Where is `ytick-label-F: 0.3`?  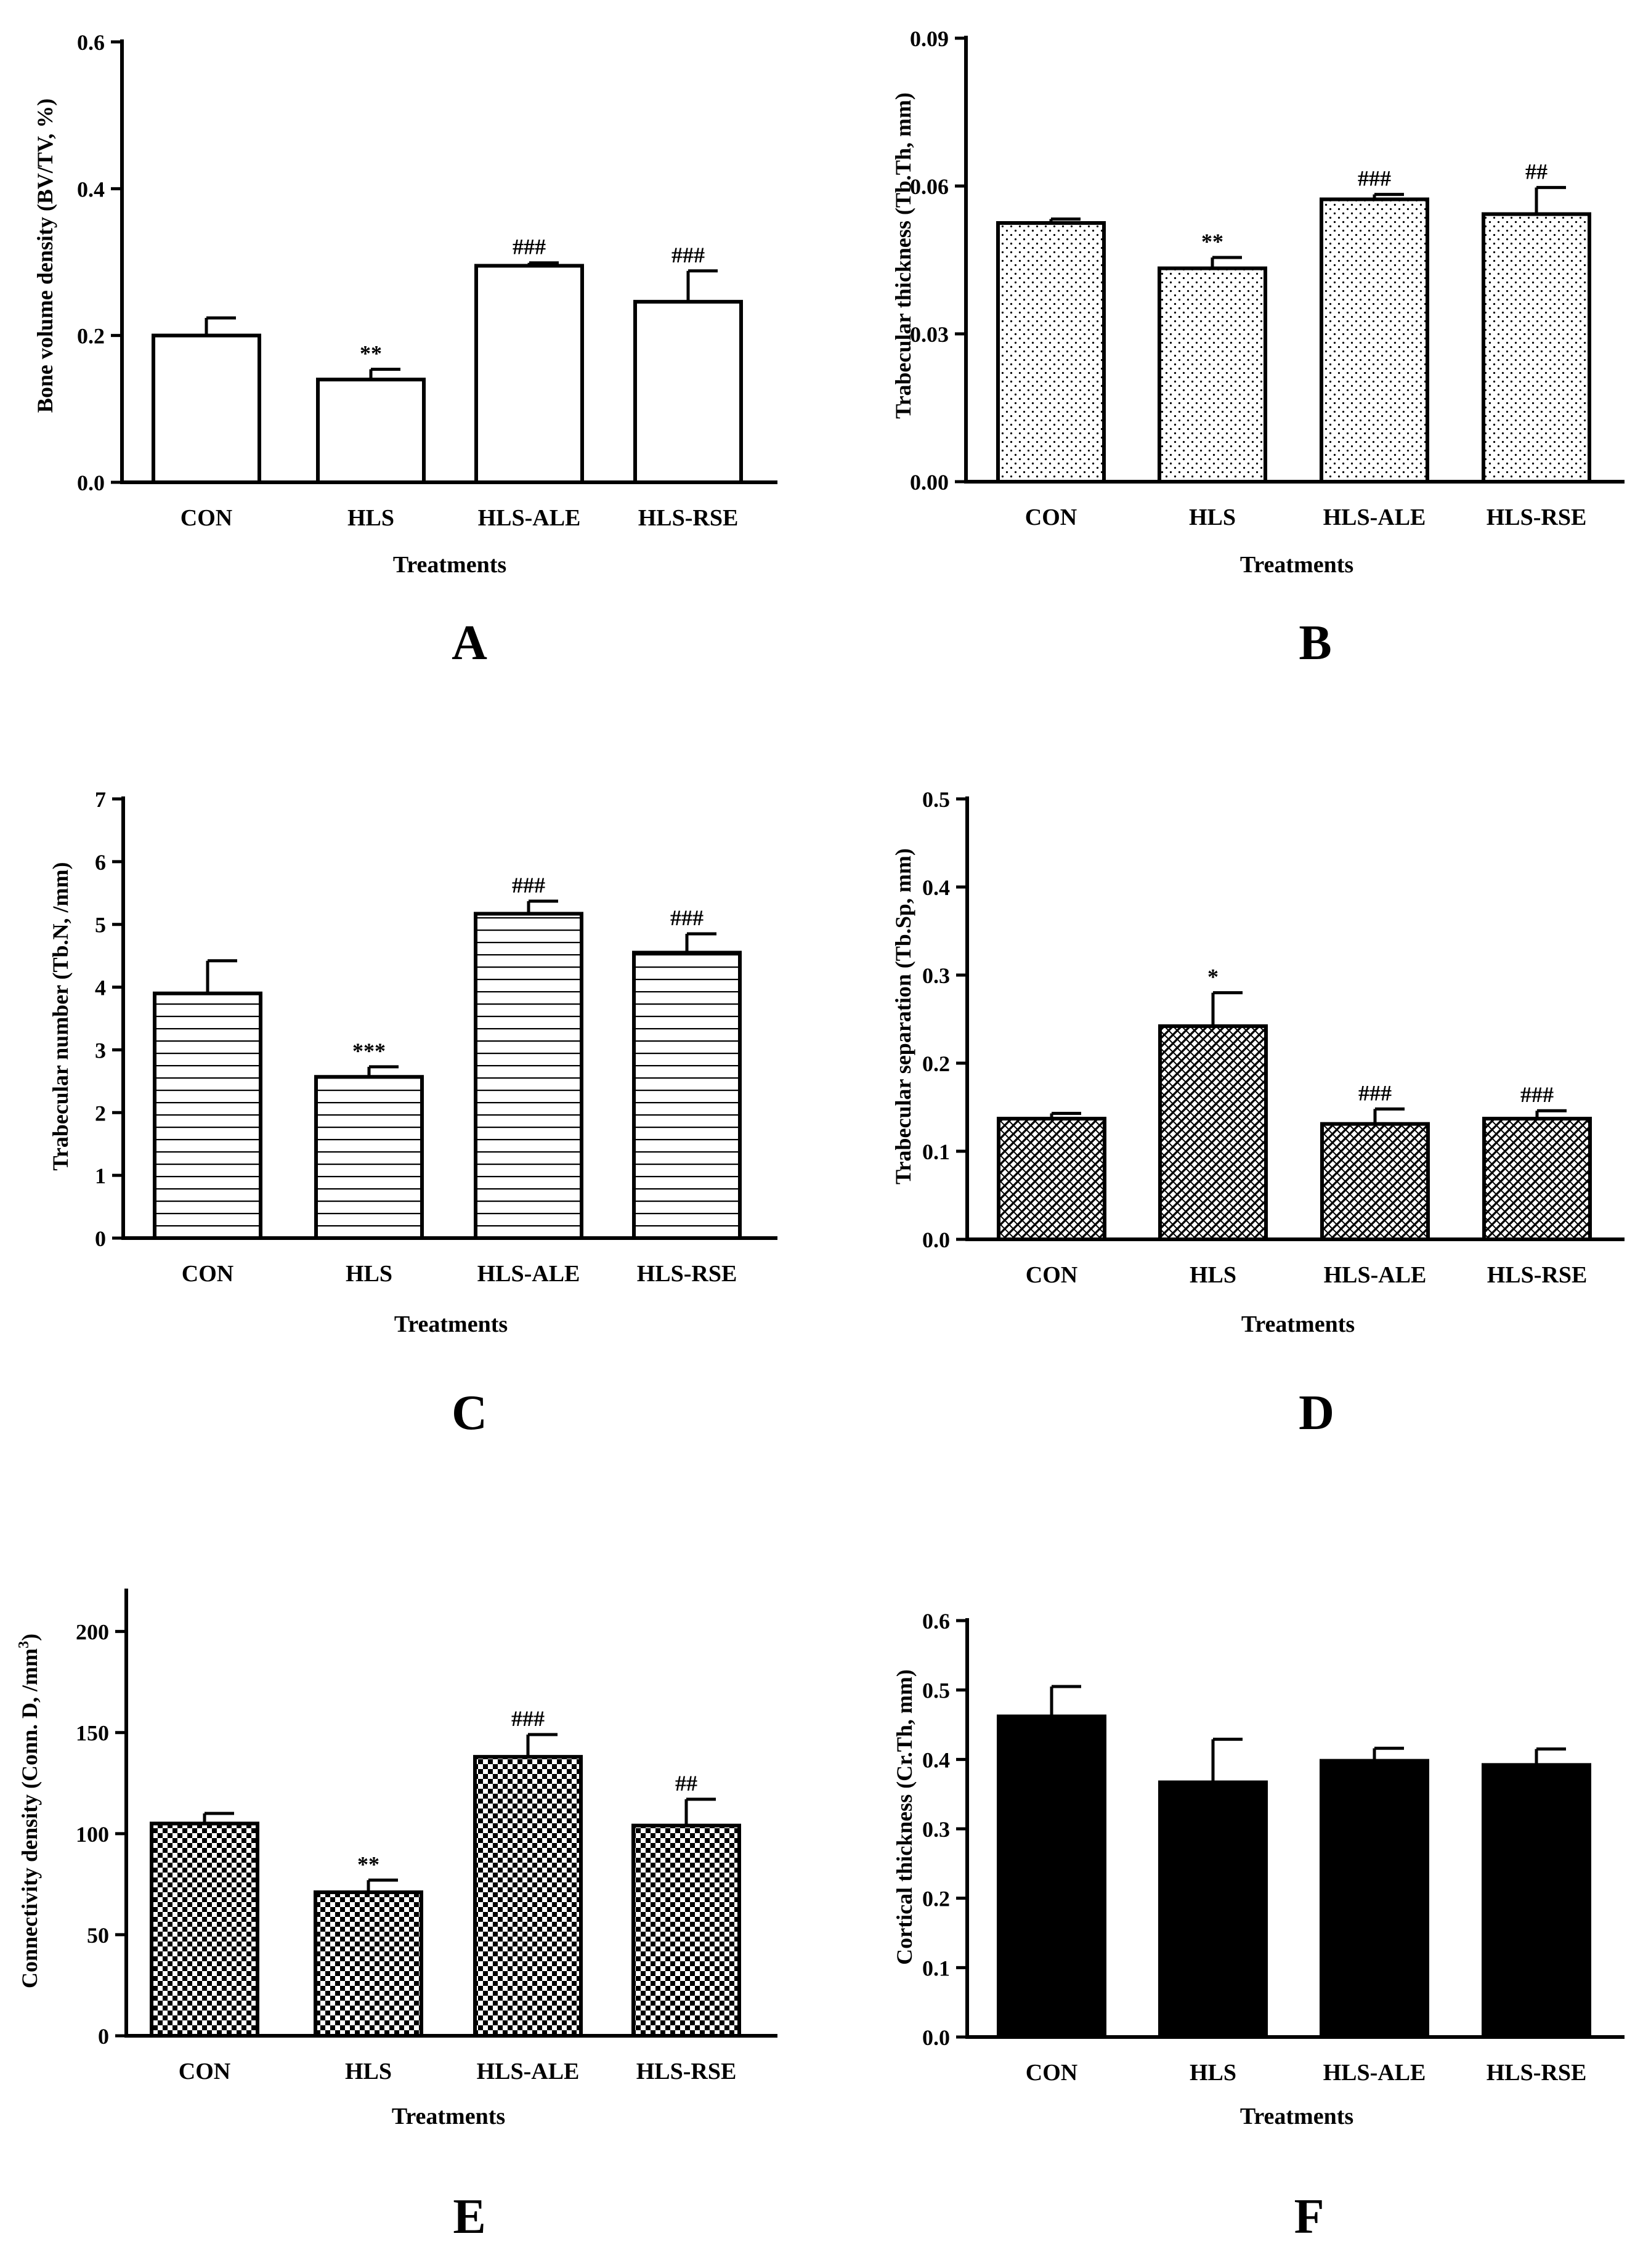
ytick-label-F: 0.3 is located at coordinates (936, 1830).